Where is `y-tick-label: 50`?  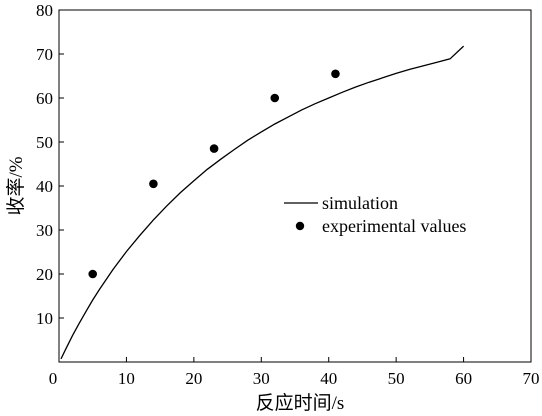 y-tick-label: 50 is located at coordinates (44, 142).